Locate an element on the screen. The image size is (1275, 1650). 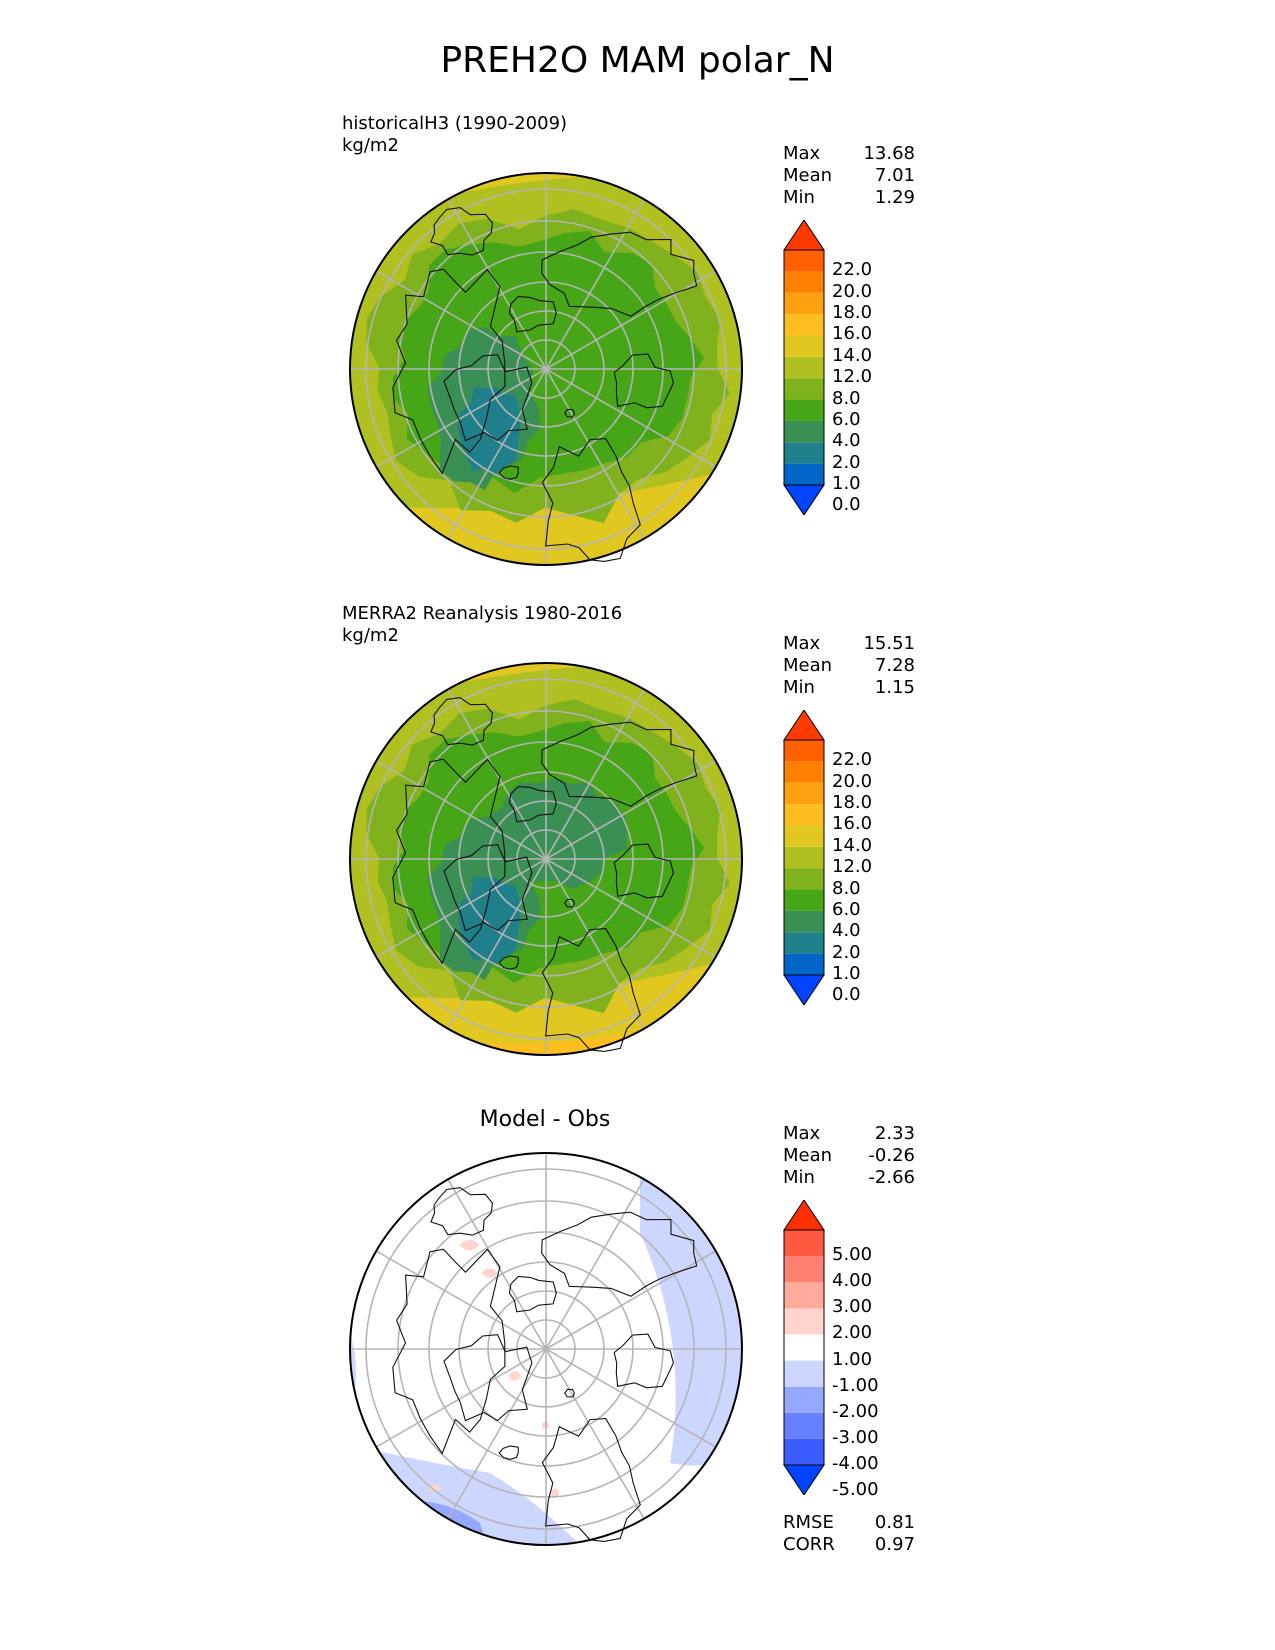
stat-corr: CORR 0.97 is located at coordinates (849, 1544).